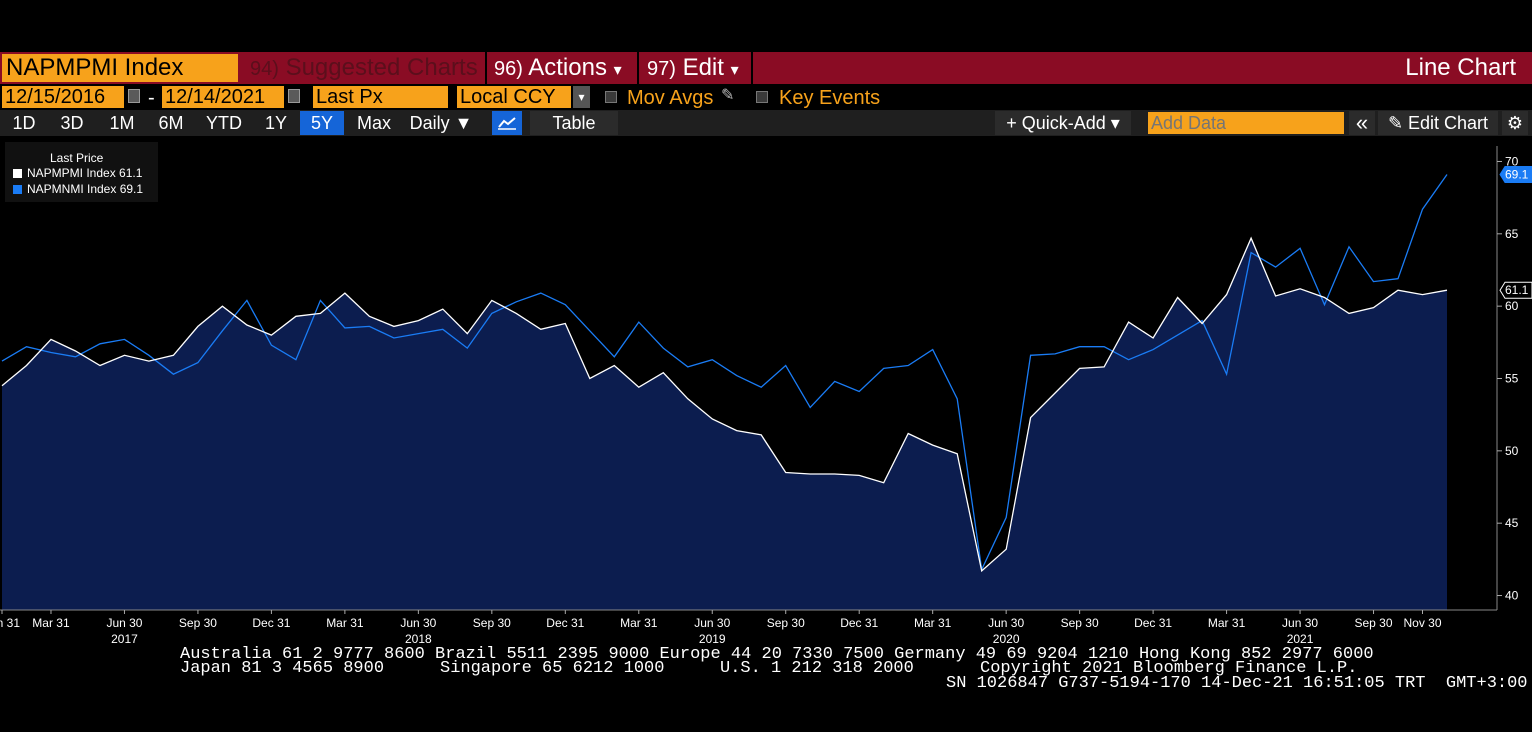  Describe the element at coordinates (817, 668) in the screenshot. I see `footer-us: U.S. 1 212 318 2000` at that location.